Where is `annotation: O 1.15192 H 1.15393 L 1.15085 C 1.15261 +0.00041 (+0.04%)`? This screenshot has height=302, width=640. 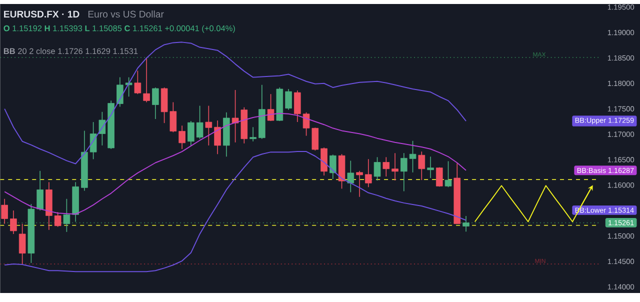 annotation: O 1.15192 H 1.15393 L 1.15085 C 1.15261 +0.00041 (+0.04%) is located at coordinates (119, 29).